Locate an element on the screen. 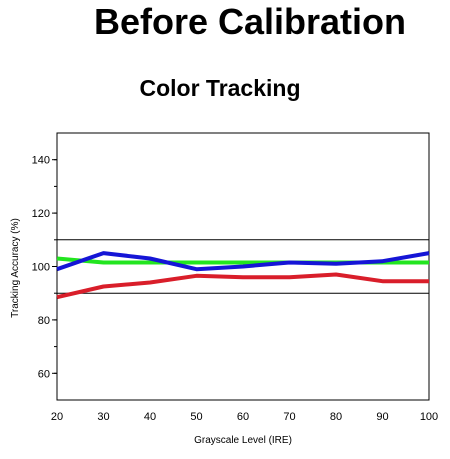 This screenshot has height=459, width=450. y-tick-label: 120 is located at coordinates (41, 214).